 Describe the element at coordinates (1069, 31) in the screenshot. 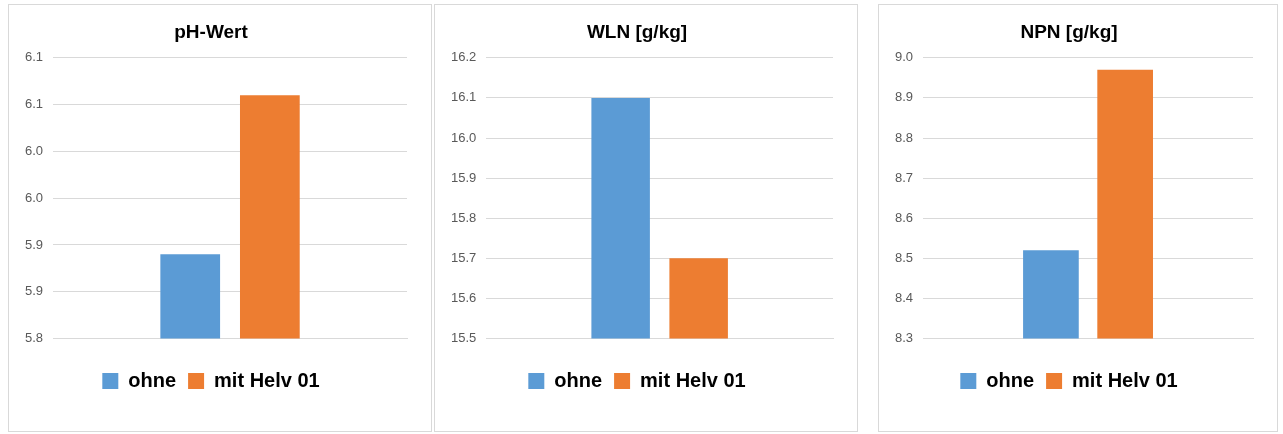

I see `chart-title: NPN [g/kg]` at that location.